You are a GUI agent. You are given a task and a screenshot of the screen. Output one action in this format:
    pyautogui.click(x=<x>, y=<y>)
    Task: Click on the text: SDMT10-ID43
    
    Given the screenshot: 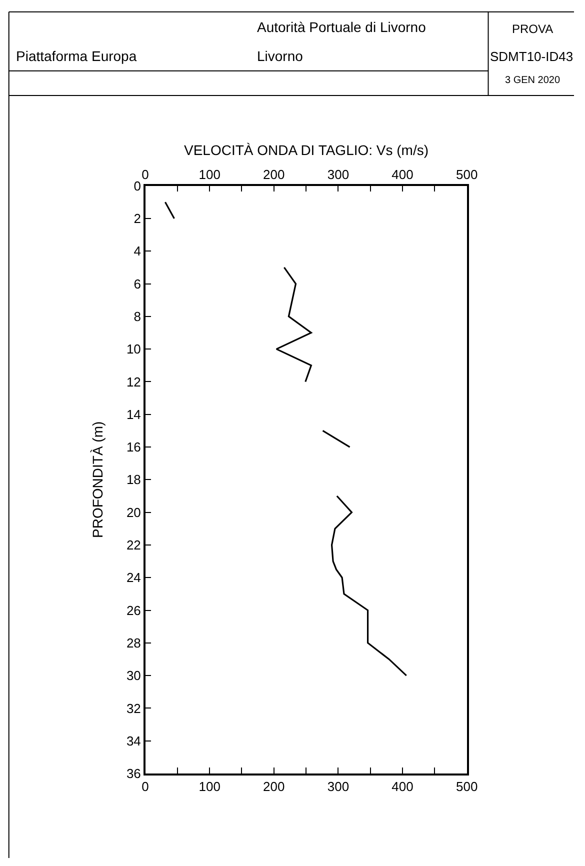 What is the action you would take?
    pyautogui.click(x=532, y=56)
    